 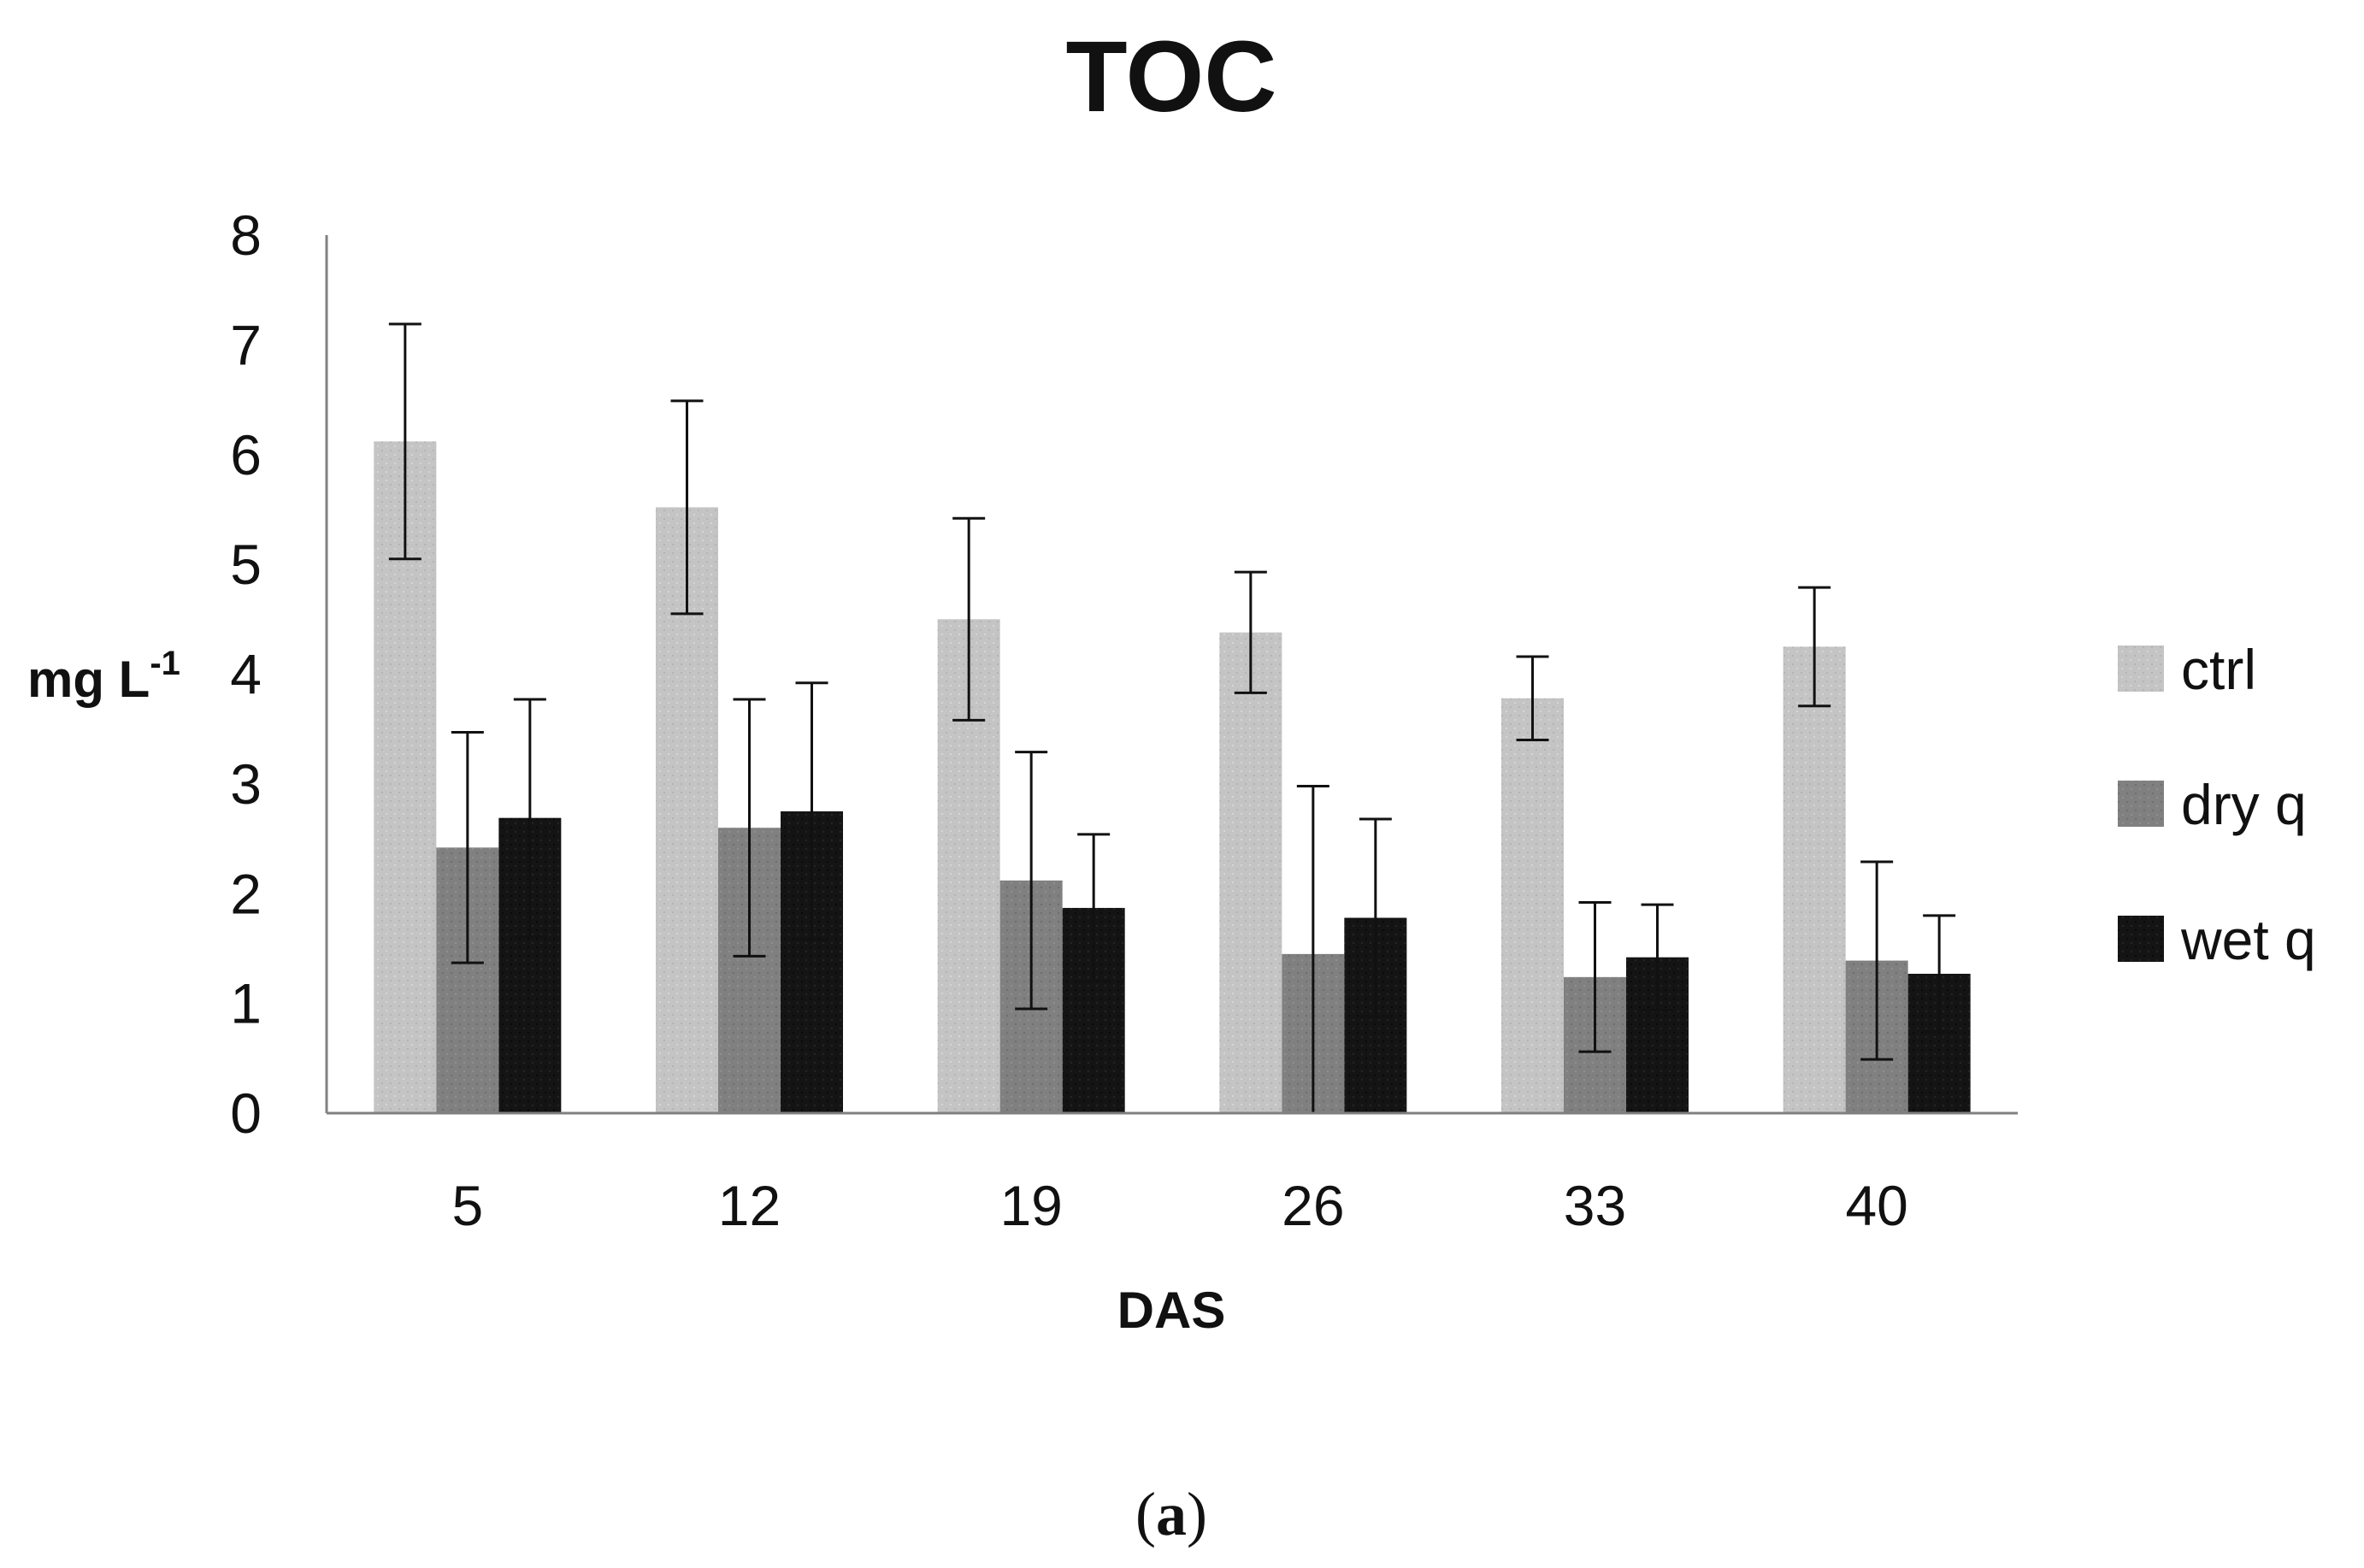 What do you see at coordinates (246, 454) in the screenshot?
I see `y-tick-label: 6` at bounding box center [246, 454].